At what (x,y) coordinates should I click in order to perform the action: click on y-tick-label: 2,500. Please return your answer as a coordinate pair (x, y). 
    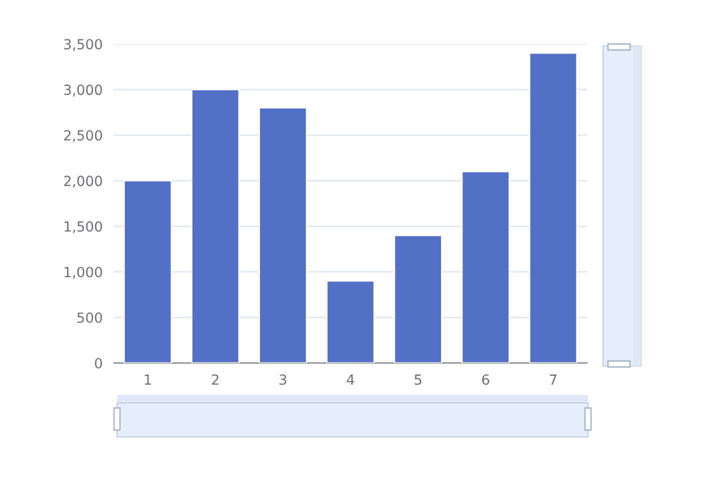
    Looking at the image, I should click on (83, 136).